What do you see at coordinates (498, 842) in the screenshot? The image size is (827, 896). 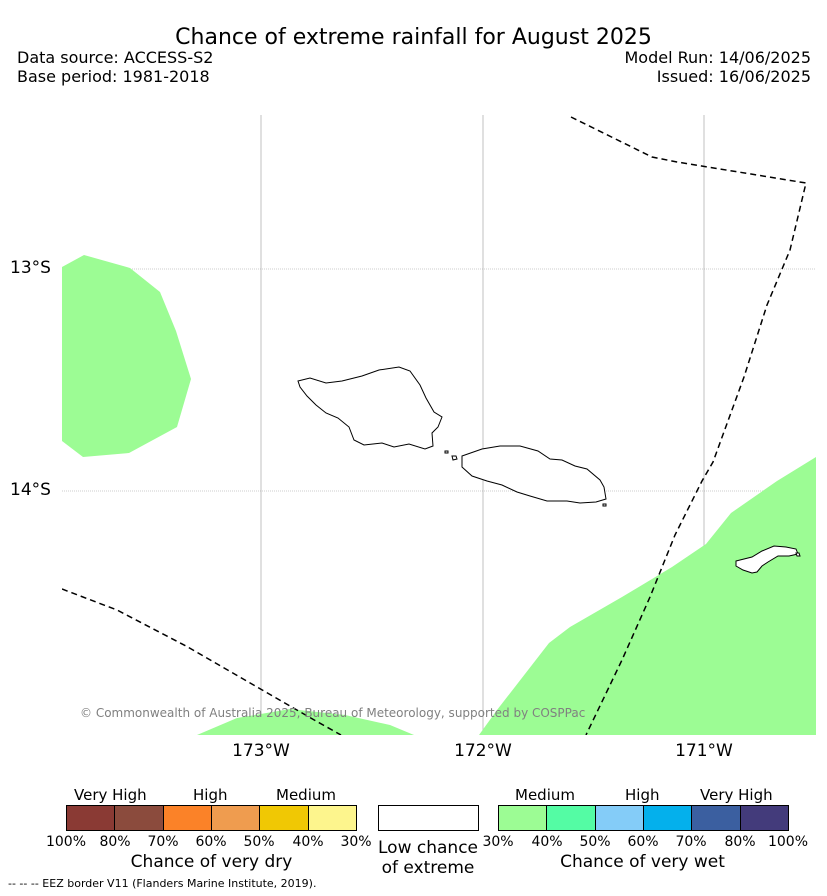 I see `wet-tick-0: 30%` at bounding box center [498, 842].